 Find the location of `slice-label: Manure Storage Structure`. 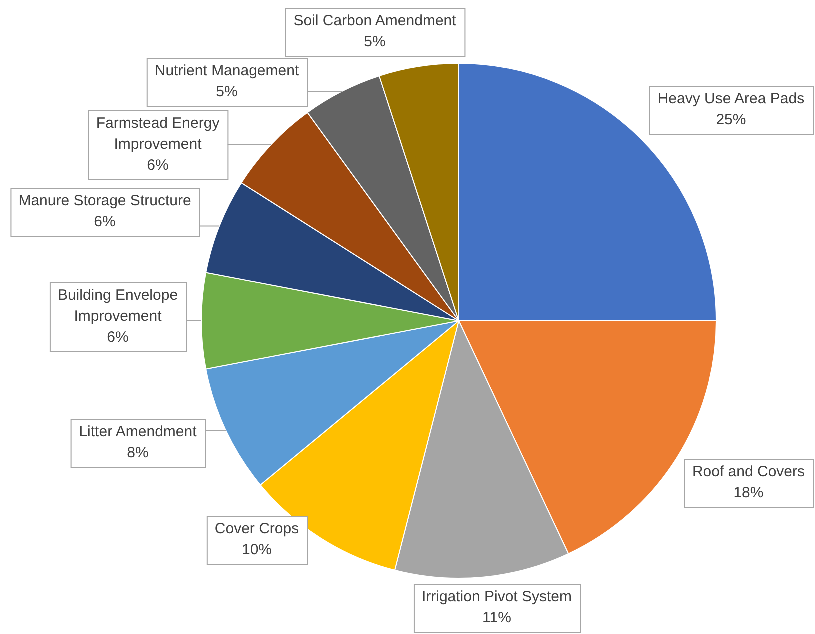

slice-label: Manure Storage Structure is located at coordinates (105, 201).